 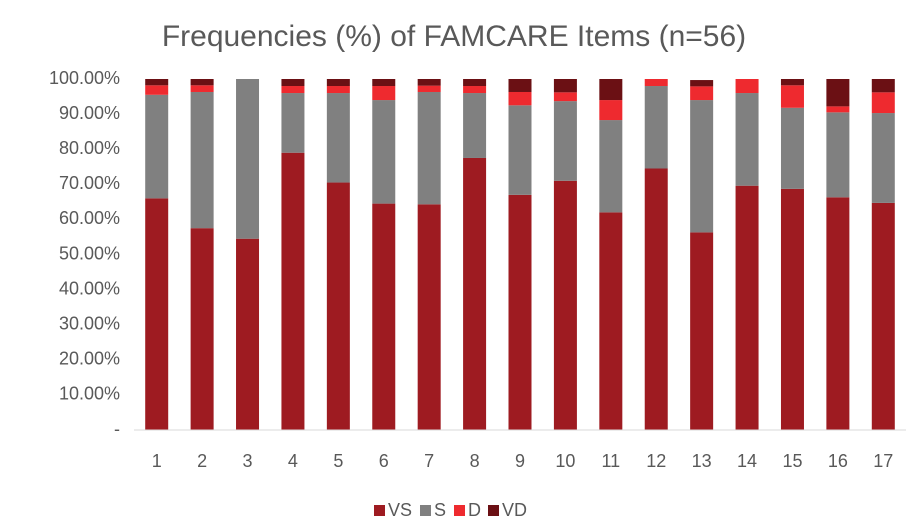 I want to click on y-tick-label: 10.00%, so click(x=89, y=394).